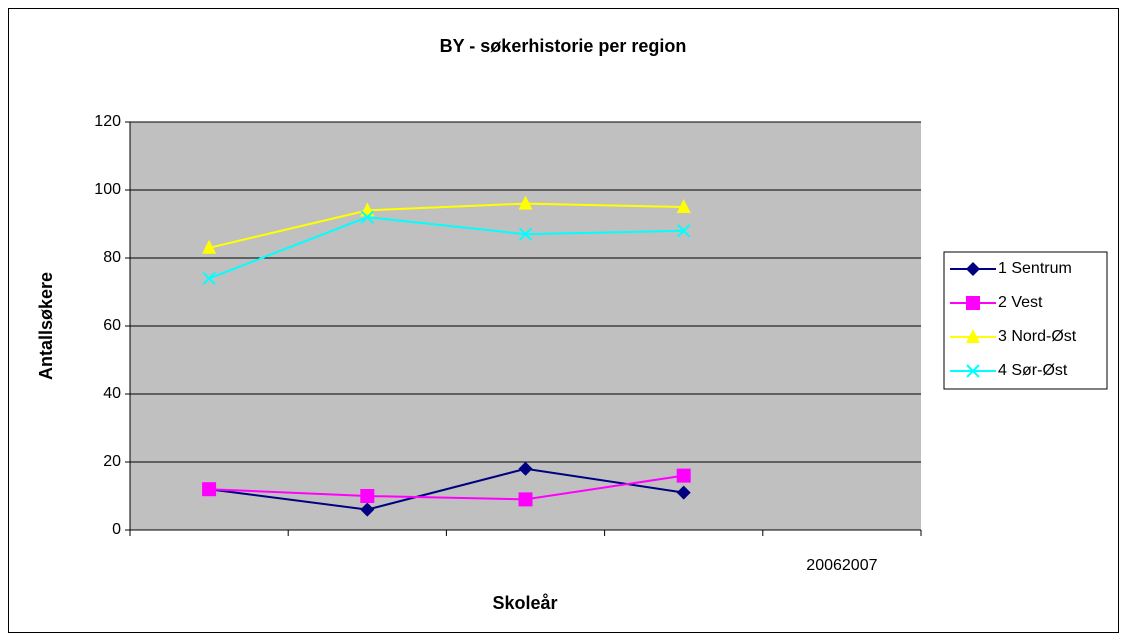 The height and width of the screenshot is (642, 1127). What do you see at coordinates (107, 189) in the screenshot?
I see `y-tick-label: 100` at bounding box center [107, 189].